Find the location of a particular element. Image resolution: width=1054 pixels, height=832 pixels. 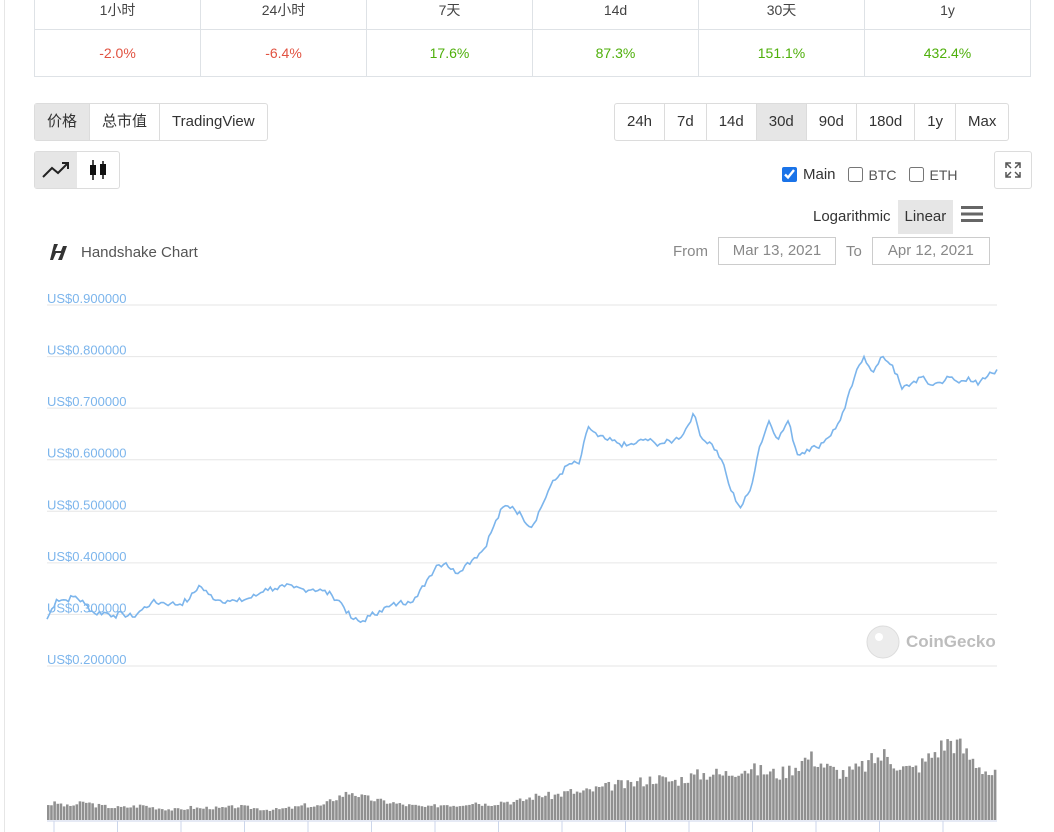

btc-checkbox is located at coordinates (855, 174).